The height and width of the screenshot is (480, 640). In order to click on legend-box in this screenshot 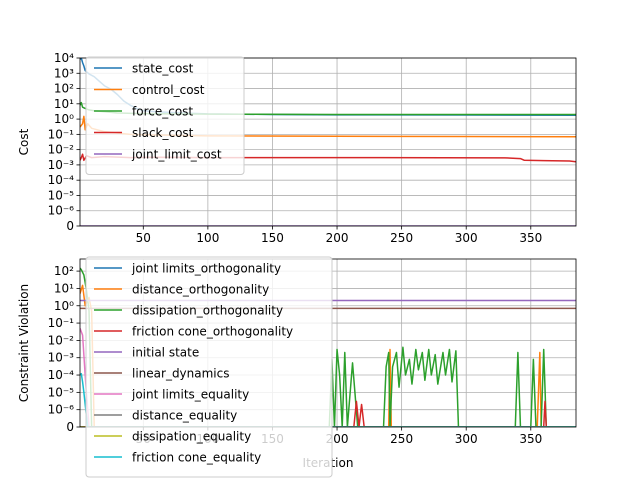, I will do `click(165, 115)`.